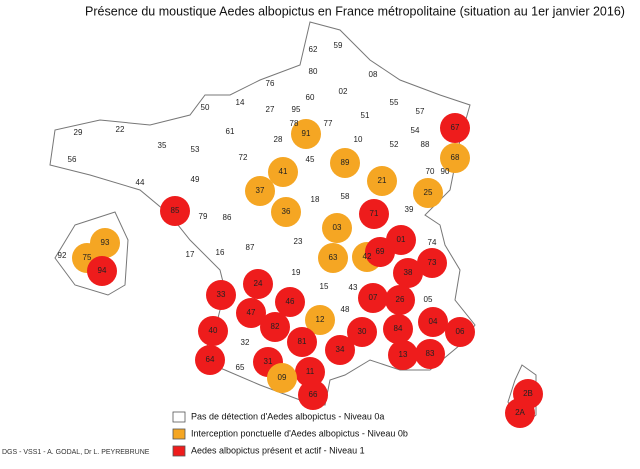 Image resolution: width=640 pixels, height=469 pixels. I want to click on department-code: 90, so click(445, 171).